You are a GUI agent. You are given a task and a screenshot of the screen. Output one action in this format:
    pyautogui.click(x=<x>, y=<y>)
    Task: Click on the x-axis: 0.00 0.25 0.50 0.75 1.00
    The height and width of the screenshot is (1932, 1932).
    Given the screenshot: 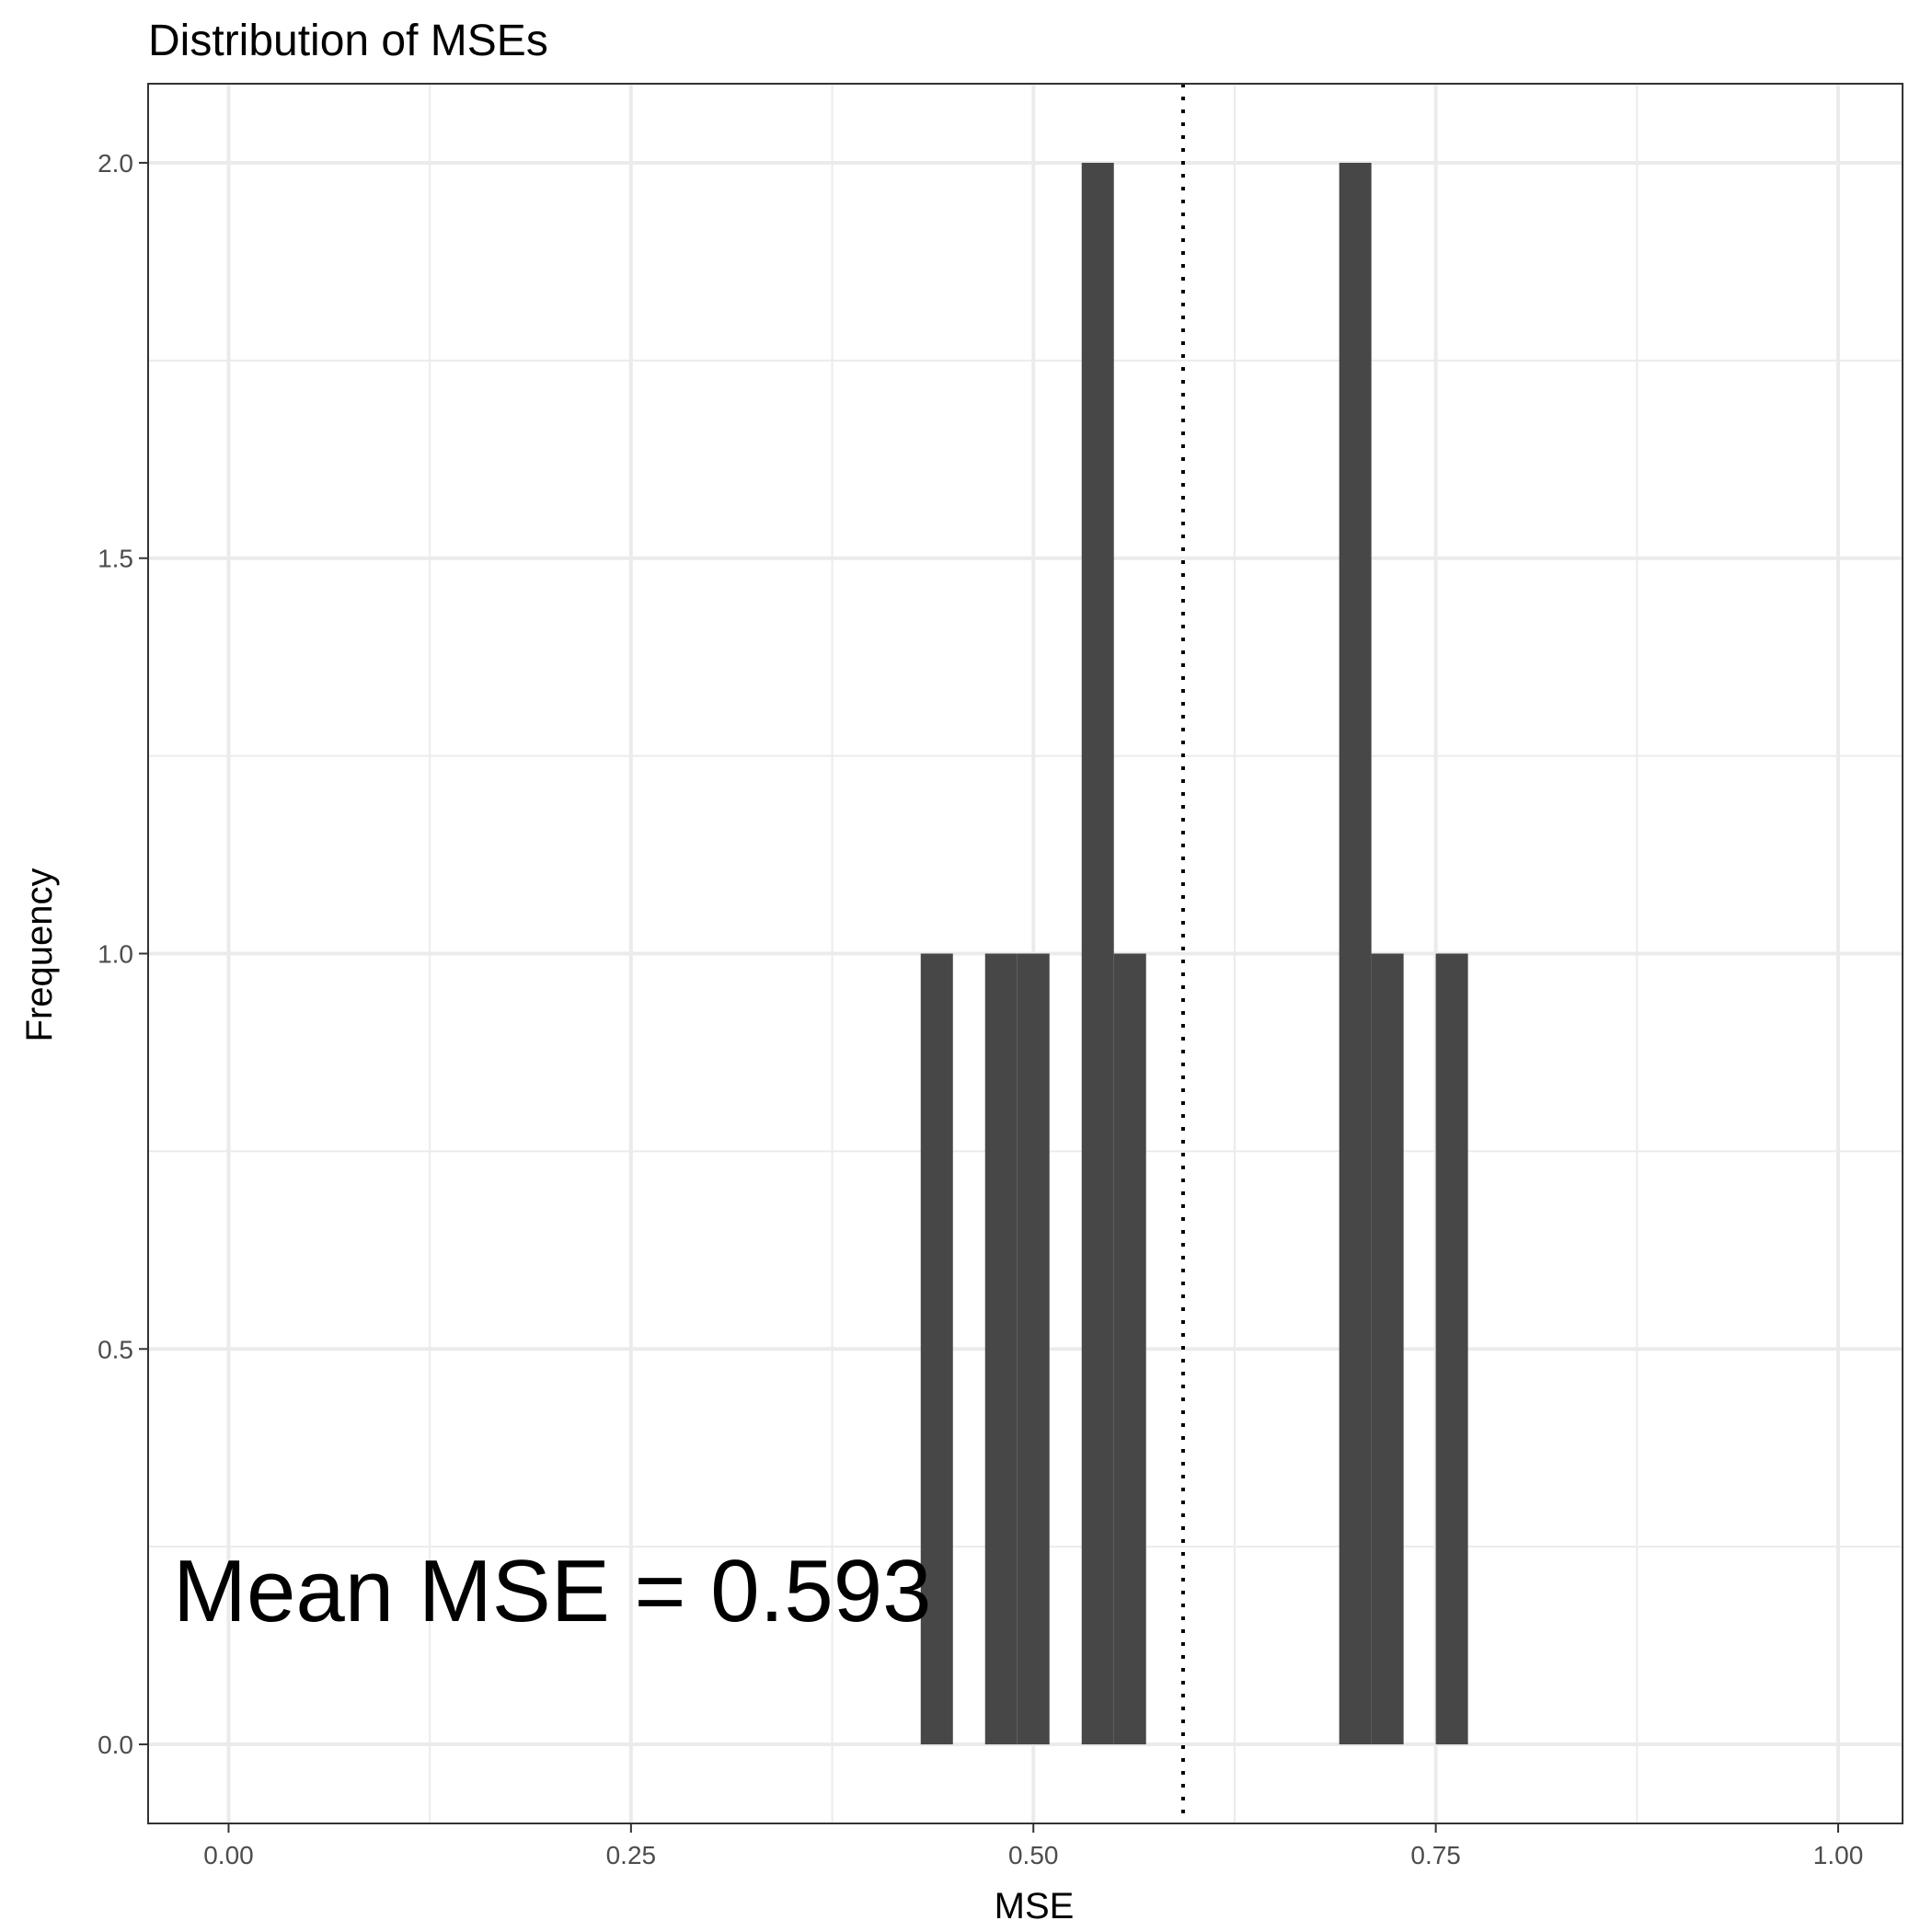 What is the action you would take?
    pyautogui.click(x=1033, y=1846)
    